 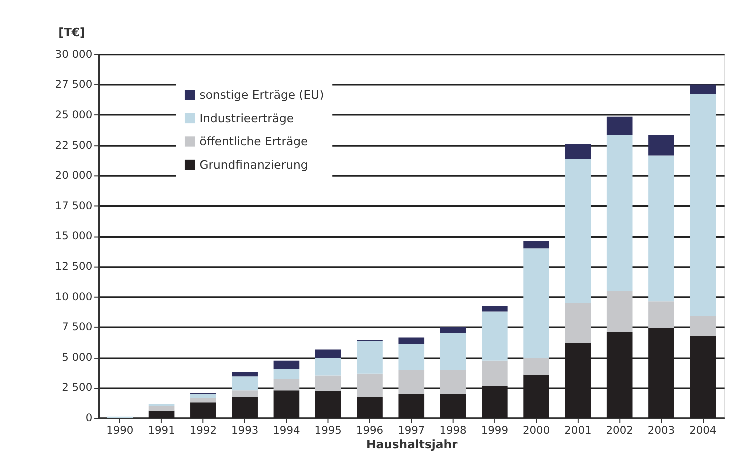 What do you see at coordinates (247, 118) in the screenshot?
I see `legend-label: Industrieerträge` at bounding box center [247, 118].